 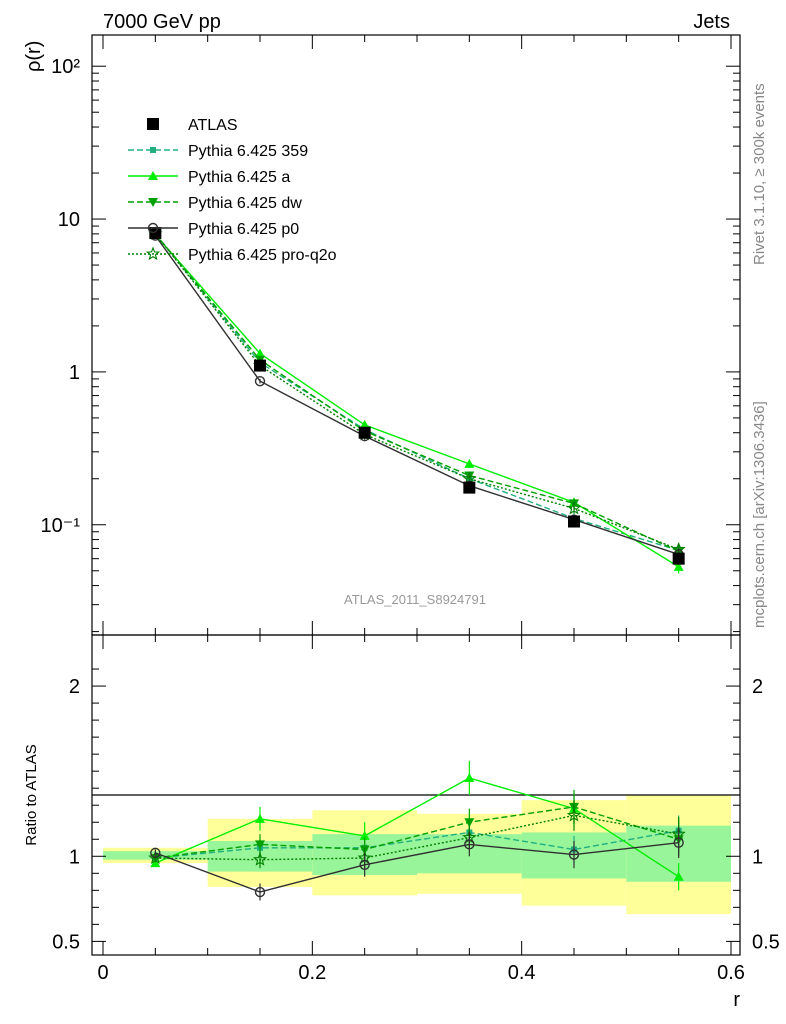 What do you see at coordinates (239, 177) in the screenshot?
I see `legend-label: Pythia 6.425 a` at bounding box center [239, 177].